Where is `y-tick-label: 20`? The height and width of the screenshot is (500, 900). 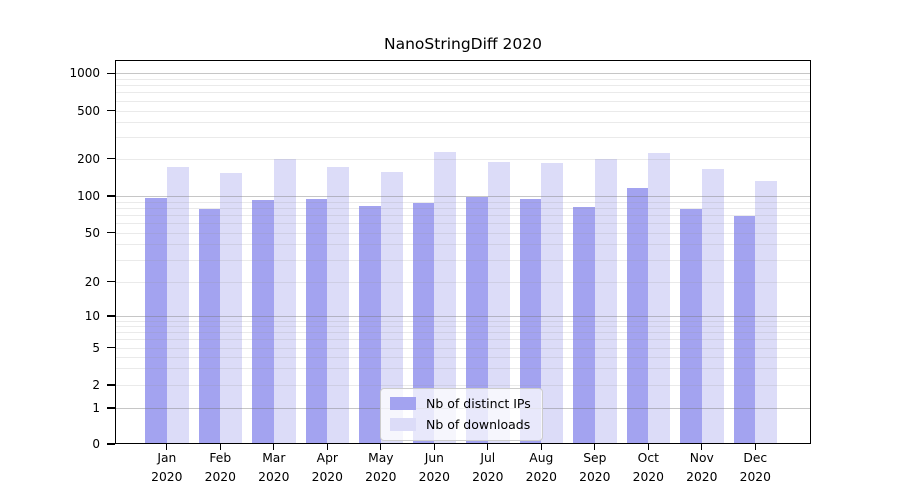
y-tick-label: 20 is located at coordinates (92, 281).